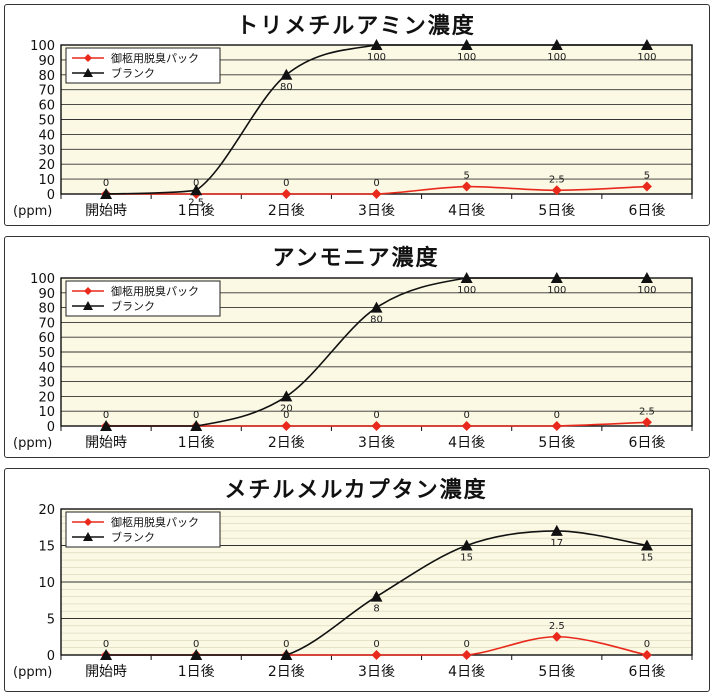  What do you see at coordinates (286, 408) in the screenshot?
I see `data-label: 20` at bounding box center [286, 408].